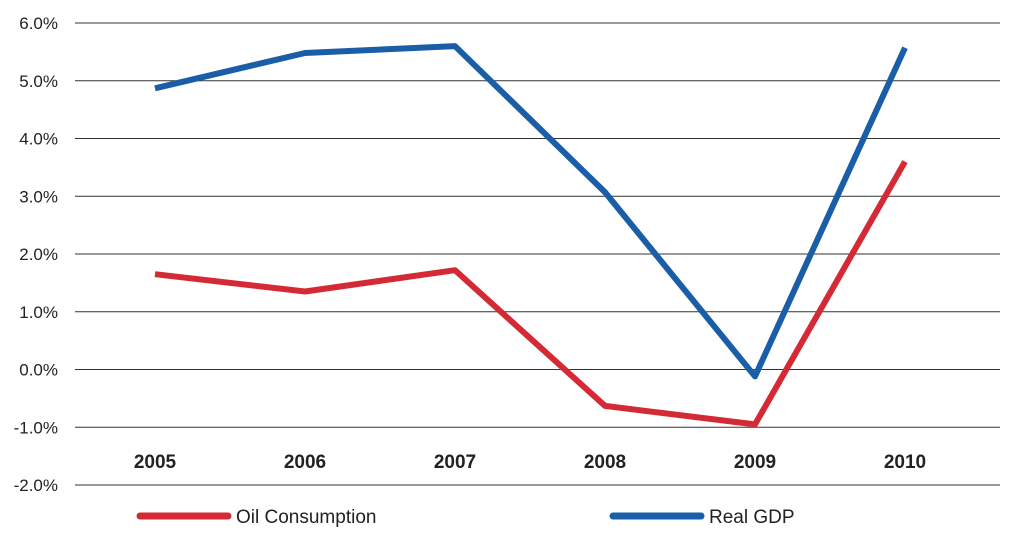 The height and width of the screenshot is (536, 1017). Describe the element at coordinates (605, 462) in the screenshot. I see `x-tick-label: 2008` at that location.